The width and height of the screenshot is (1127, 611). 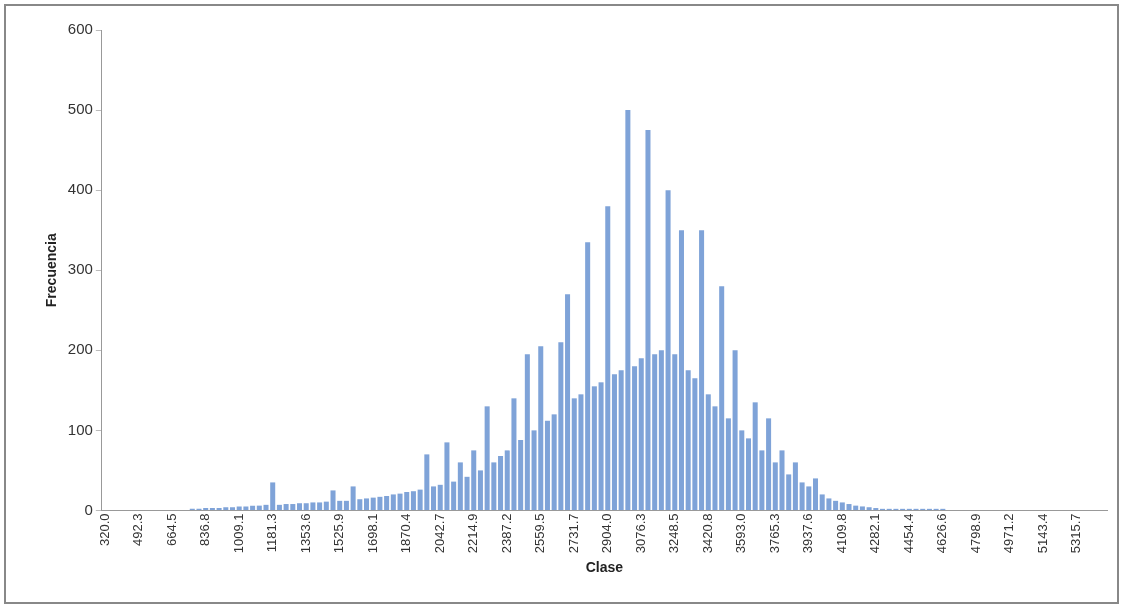 I want to click on x-tick-label: 4454.4, so click(x=908, y=533).